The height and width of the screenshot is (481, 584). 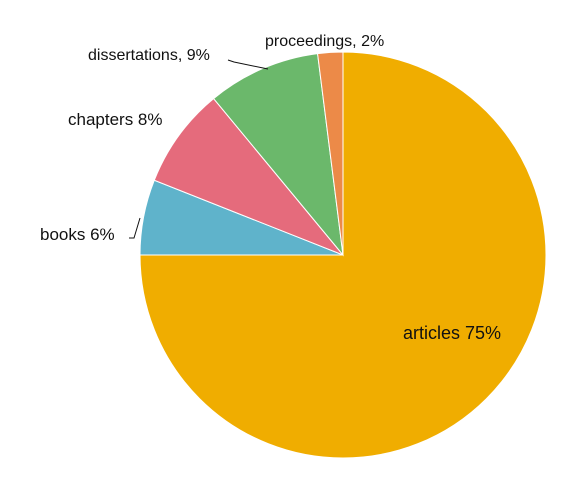 I want to click on slice-label-books: books 6%, so click(x=77, y=234).